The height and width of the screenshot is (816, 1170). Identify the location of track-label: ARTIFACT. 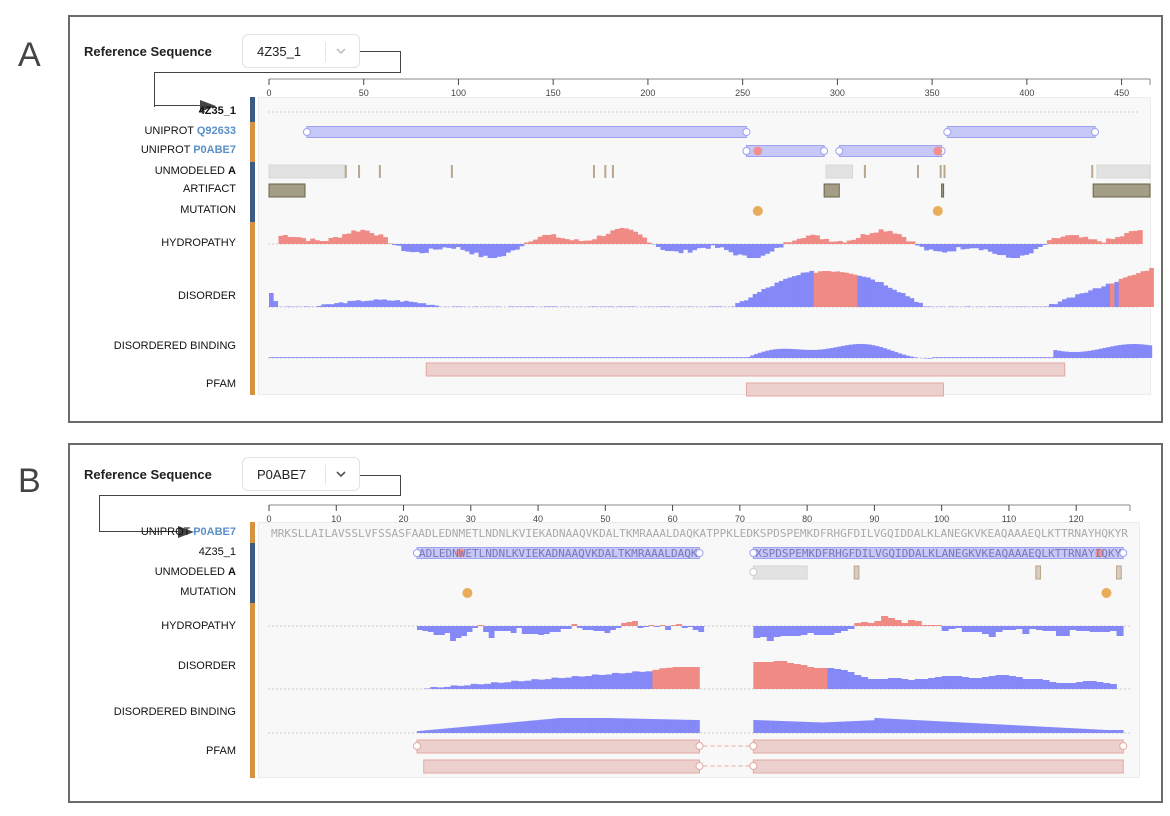
(209, 189).